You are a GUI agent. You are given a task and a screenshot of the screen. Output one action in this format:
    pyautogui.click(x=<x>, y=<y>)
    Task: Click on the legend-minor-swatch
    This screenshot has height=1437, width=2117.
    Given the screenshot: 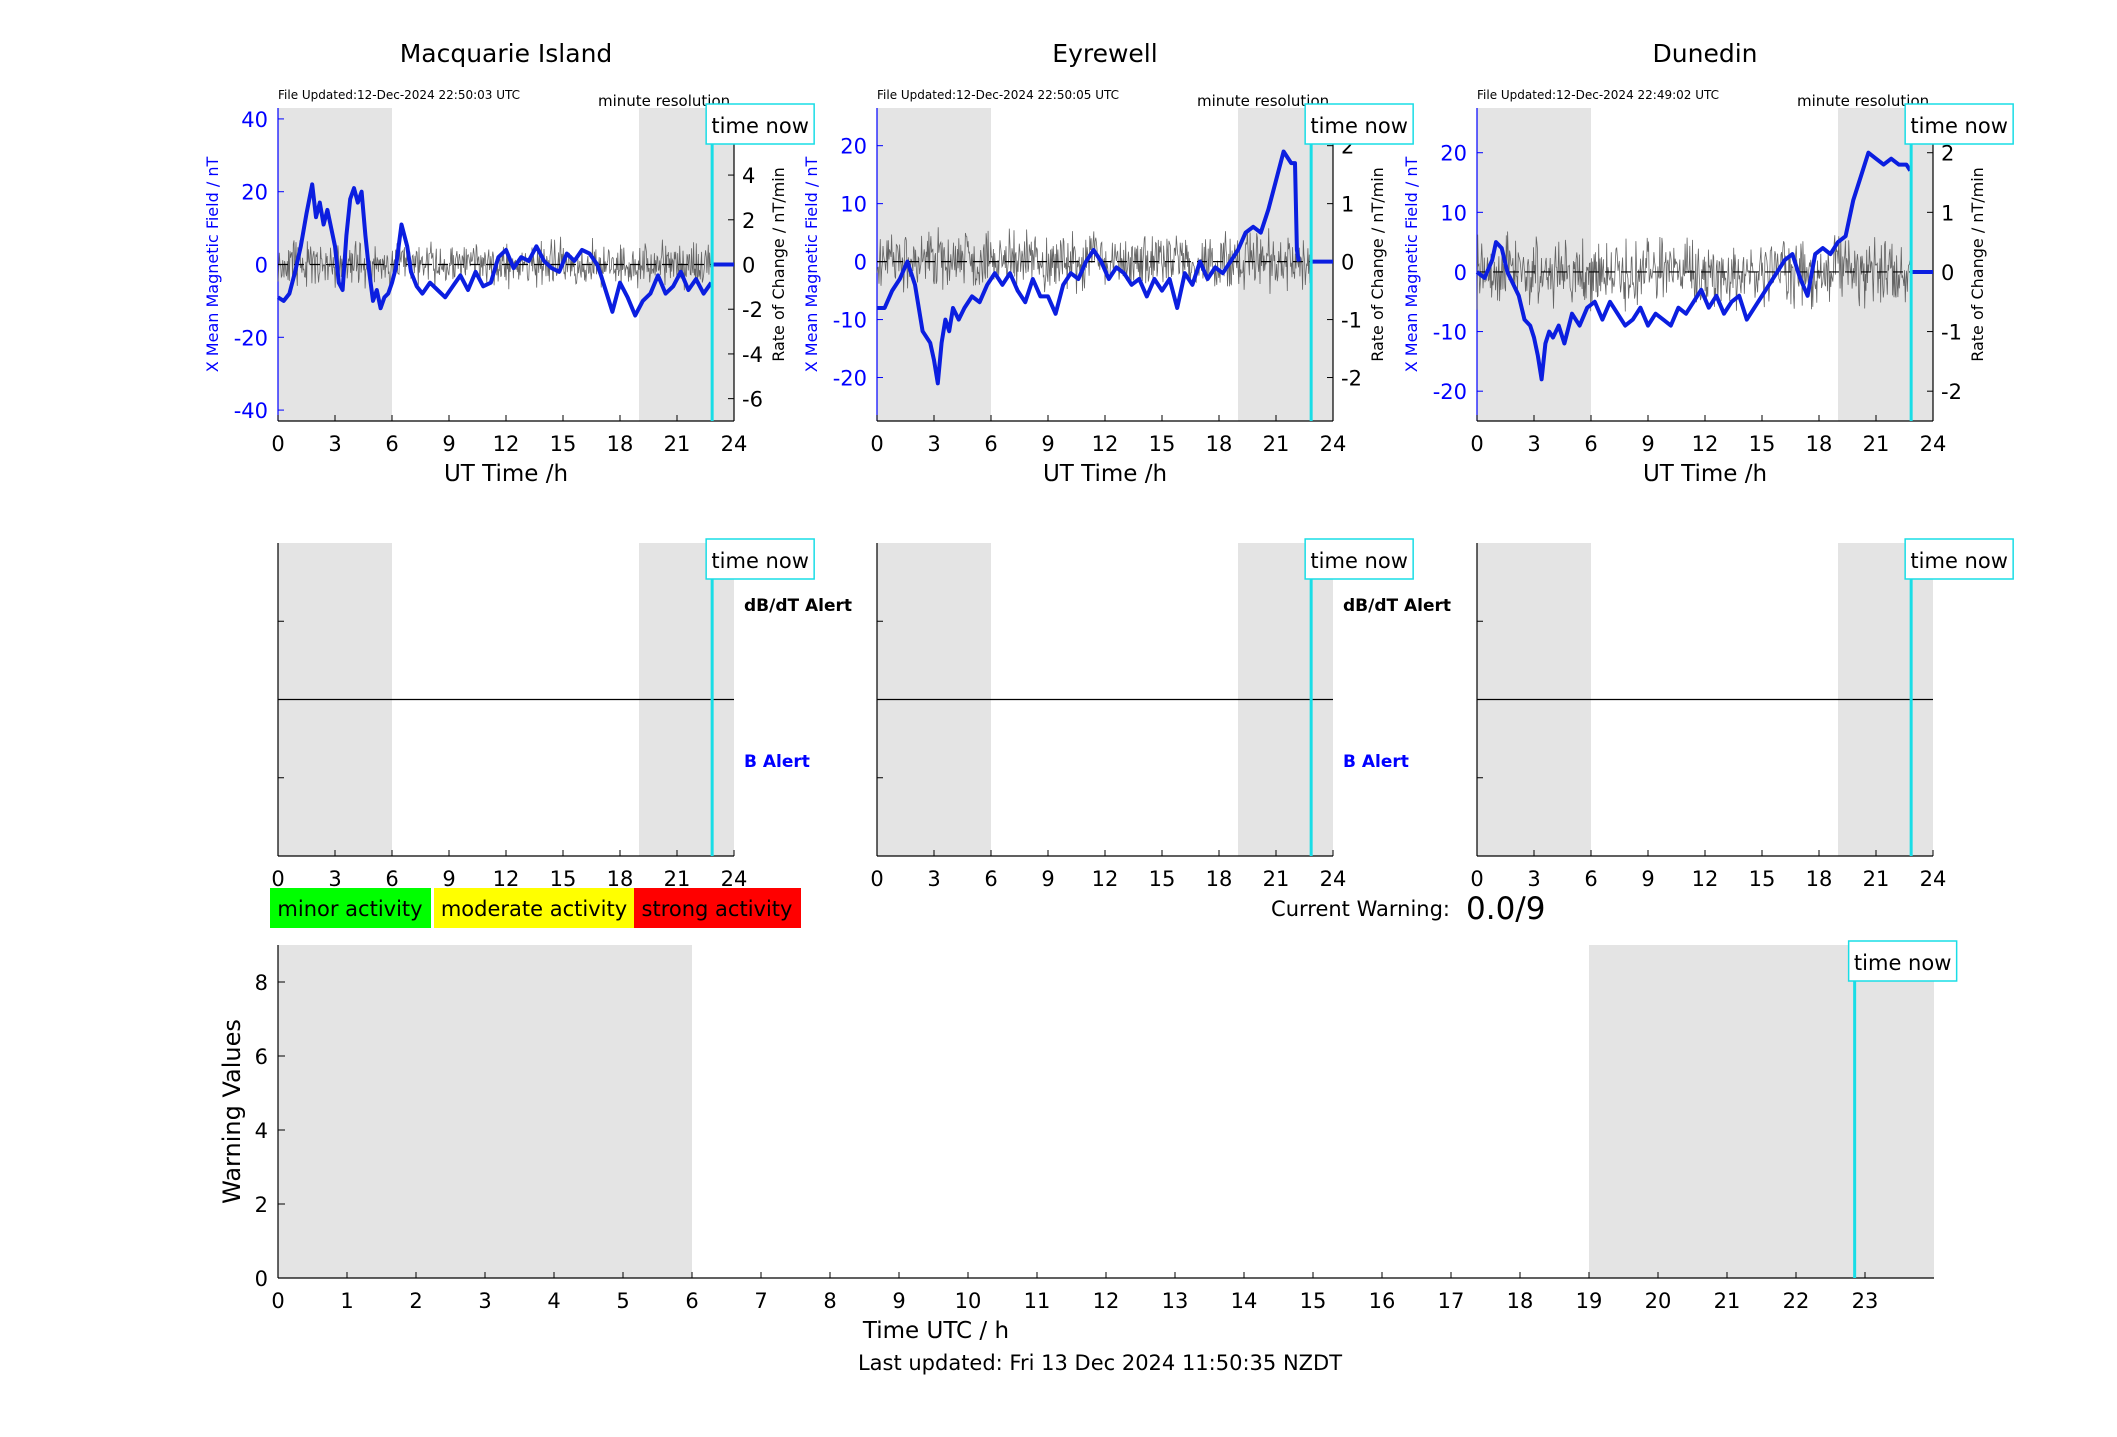 What is the action you would take?
    pyautogui.click(x=350, y=908)
    